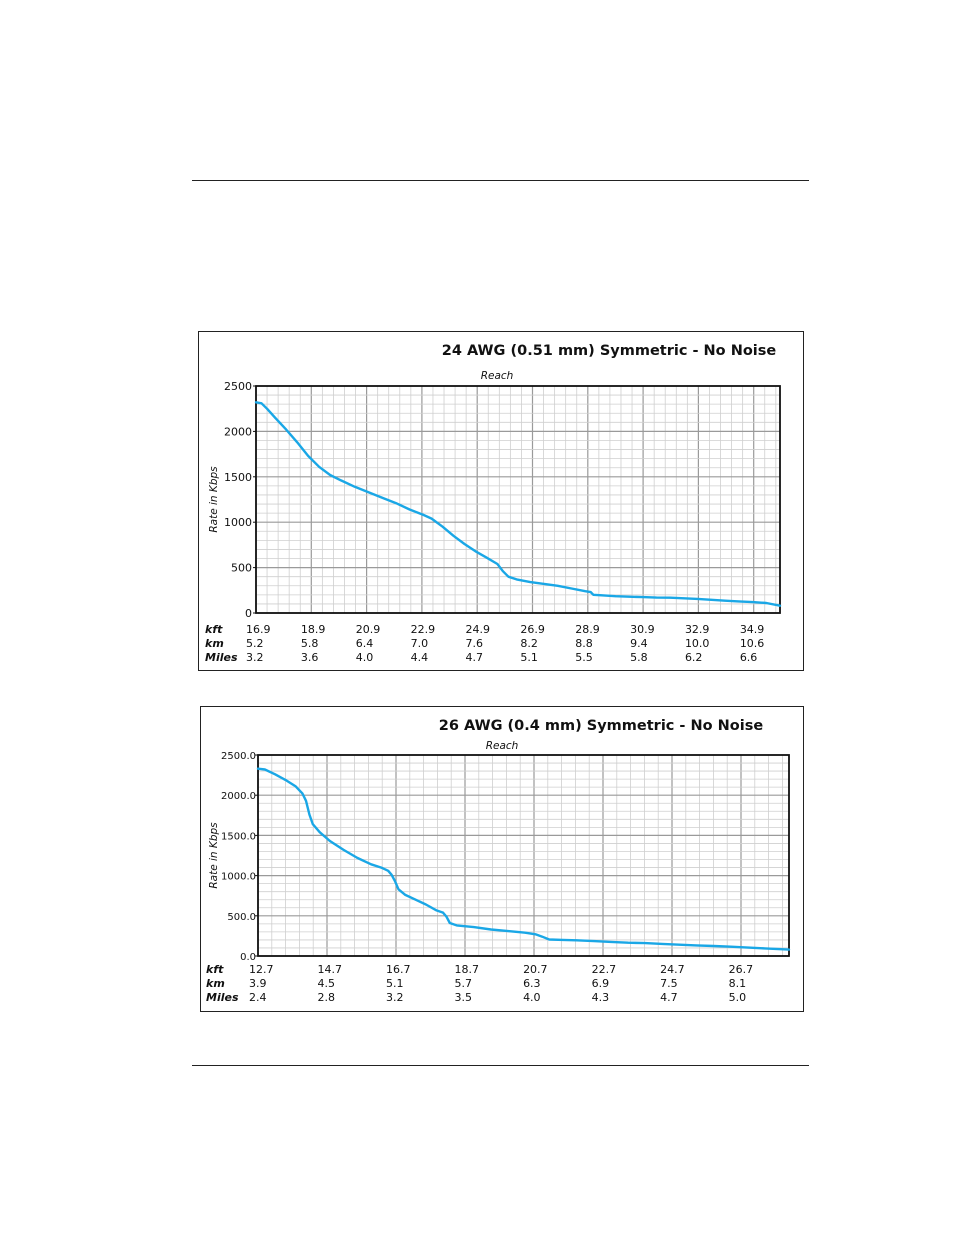 This screenshot has width=954, height=1235. Describe the element at coordinates (238, 522) in the screenshot. I see `y-tick-label: 1000` at that location.